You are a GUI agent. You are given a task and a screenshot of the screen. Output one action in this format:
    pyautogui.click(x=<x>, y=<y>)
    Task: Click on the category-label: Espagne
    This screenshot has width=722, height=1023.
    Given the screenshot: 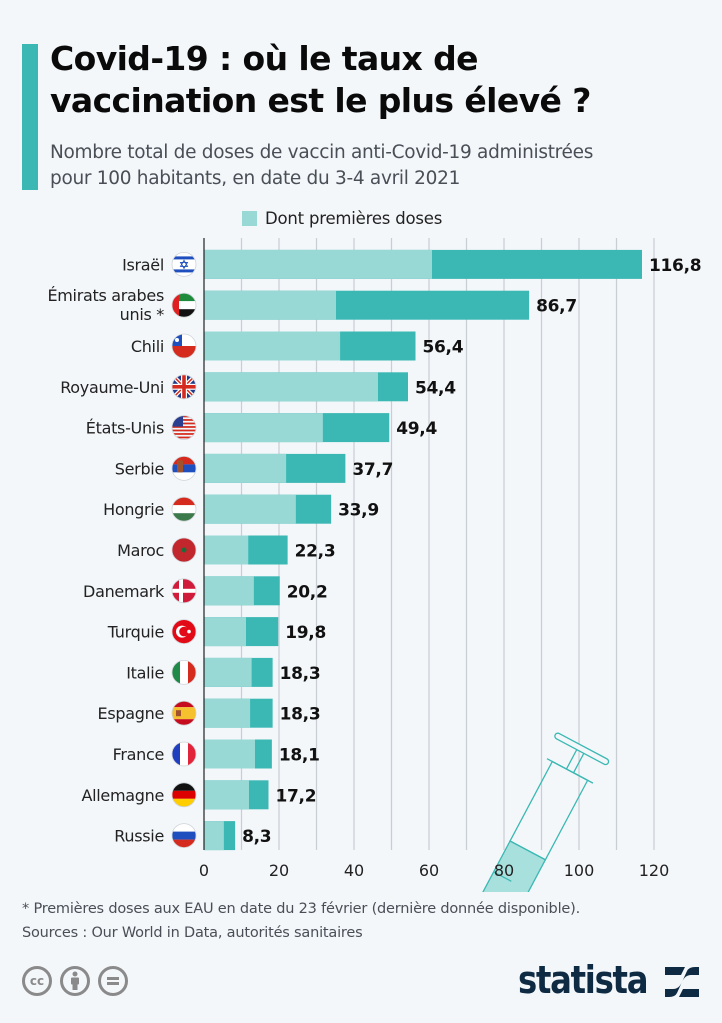 What is the action you would take?
    pyautogui.click(x=131, y=713)
    